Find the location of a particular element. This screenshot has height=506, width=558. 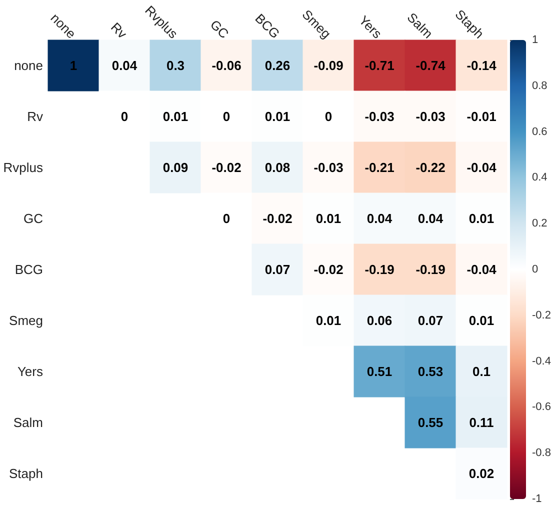

data-label: -0.71 is located at coordinates (379, 65).